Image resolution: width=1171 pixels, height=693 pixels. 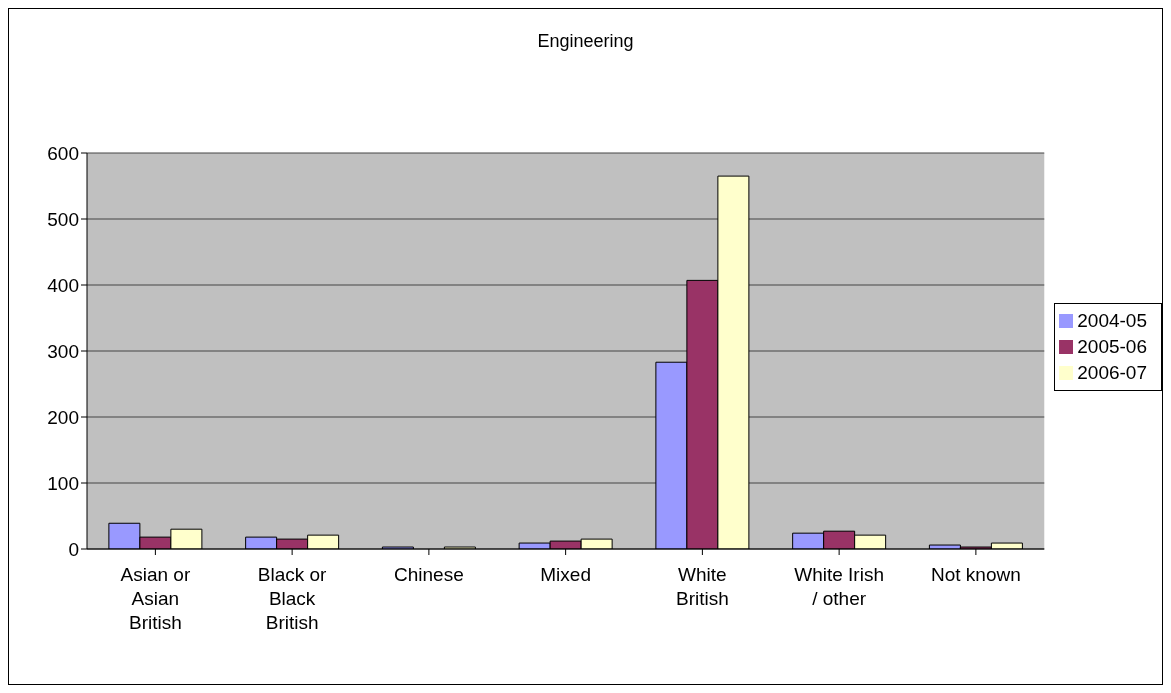 What do you see at coordinates (585, 41) in the screenshot?
I see `chart-title: Engineering` at bounding box center [585, 41].